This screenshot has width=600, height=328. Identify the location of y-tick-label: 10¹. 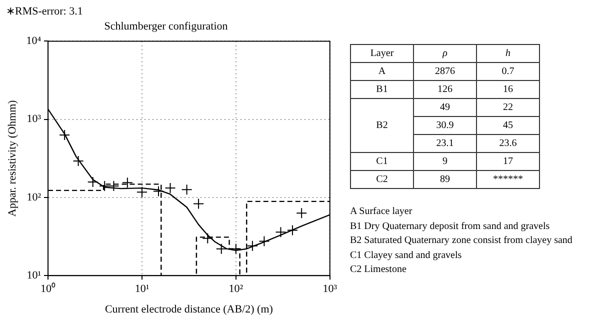
(34, 275).